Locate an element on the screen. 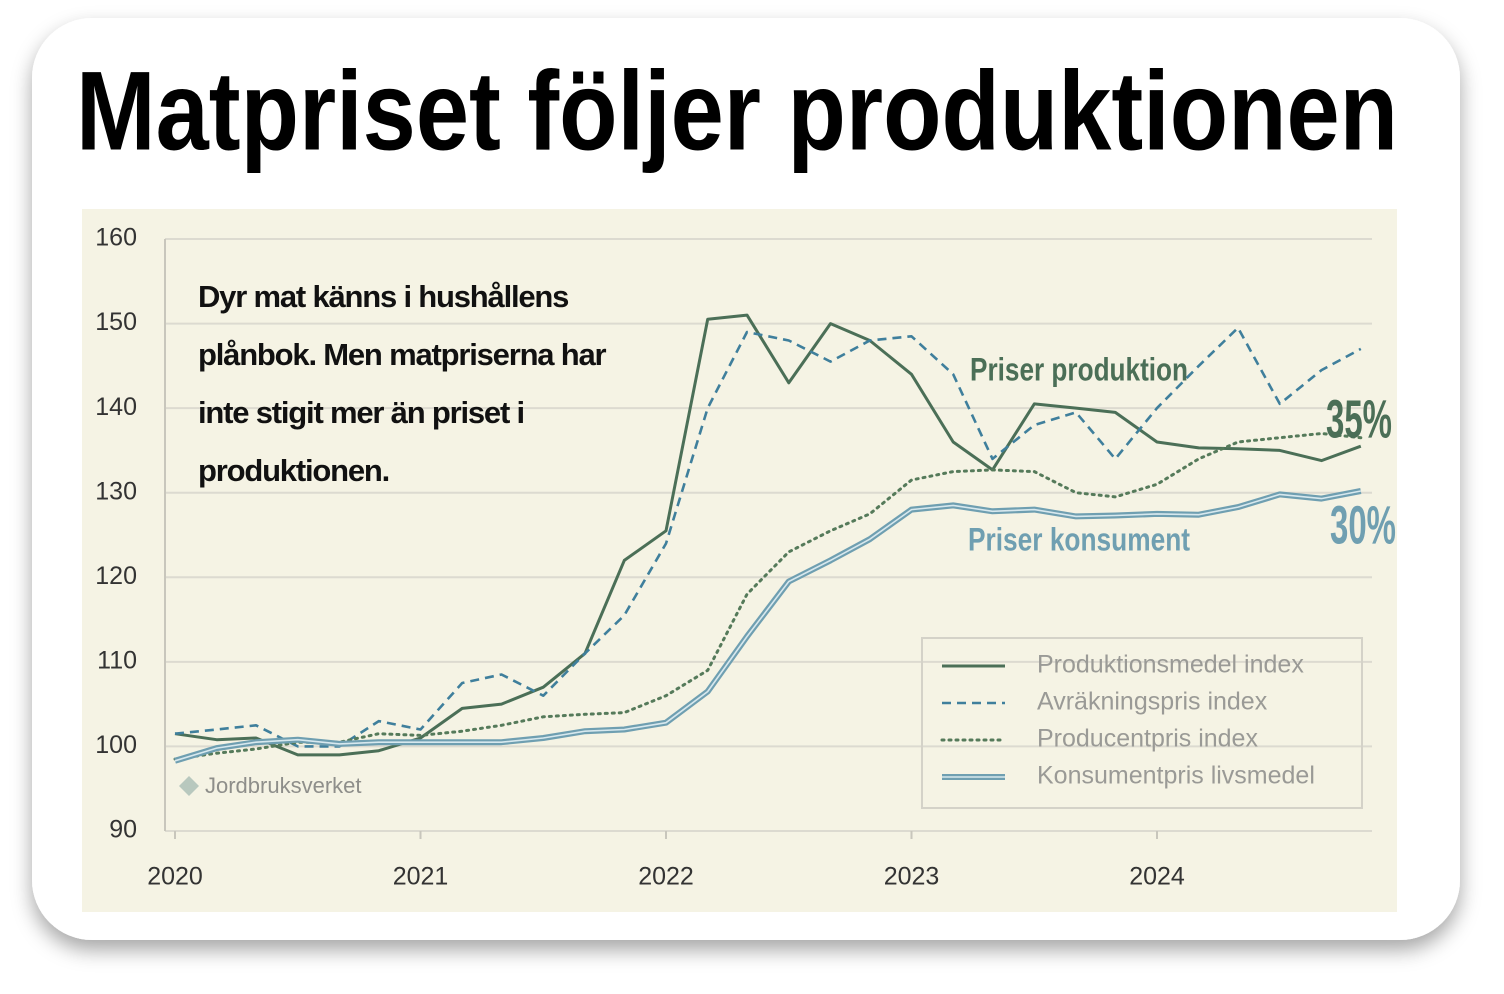 The height and width of the screenshot is (994, 1504). change-annotation: 35% is located at coordinates (1359, 419).